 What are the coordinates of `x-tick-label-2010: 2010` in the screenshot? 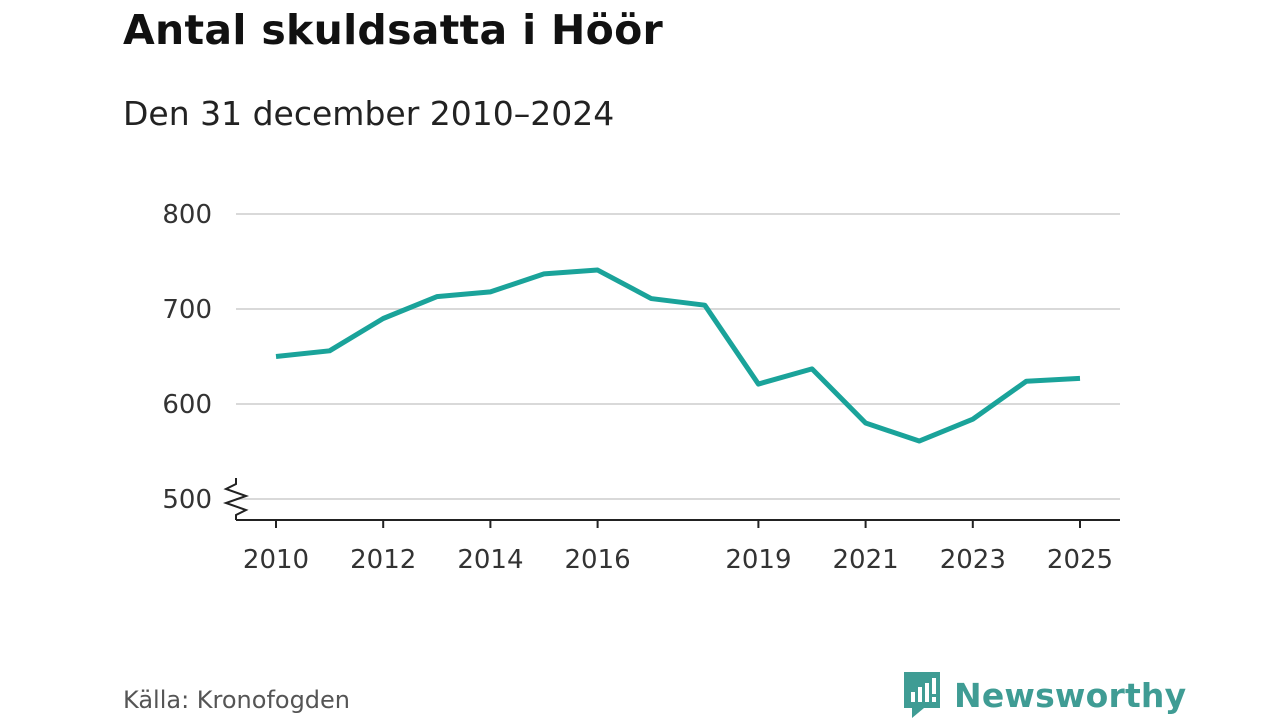 It's located at (276, 560).